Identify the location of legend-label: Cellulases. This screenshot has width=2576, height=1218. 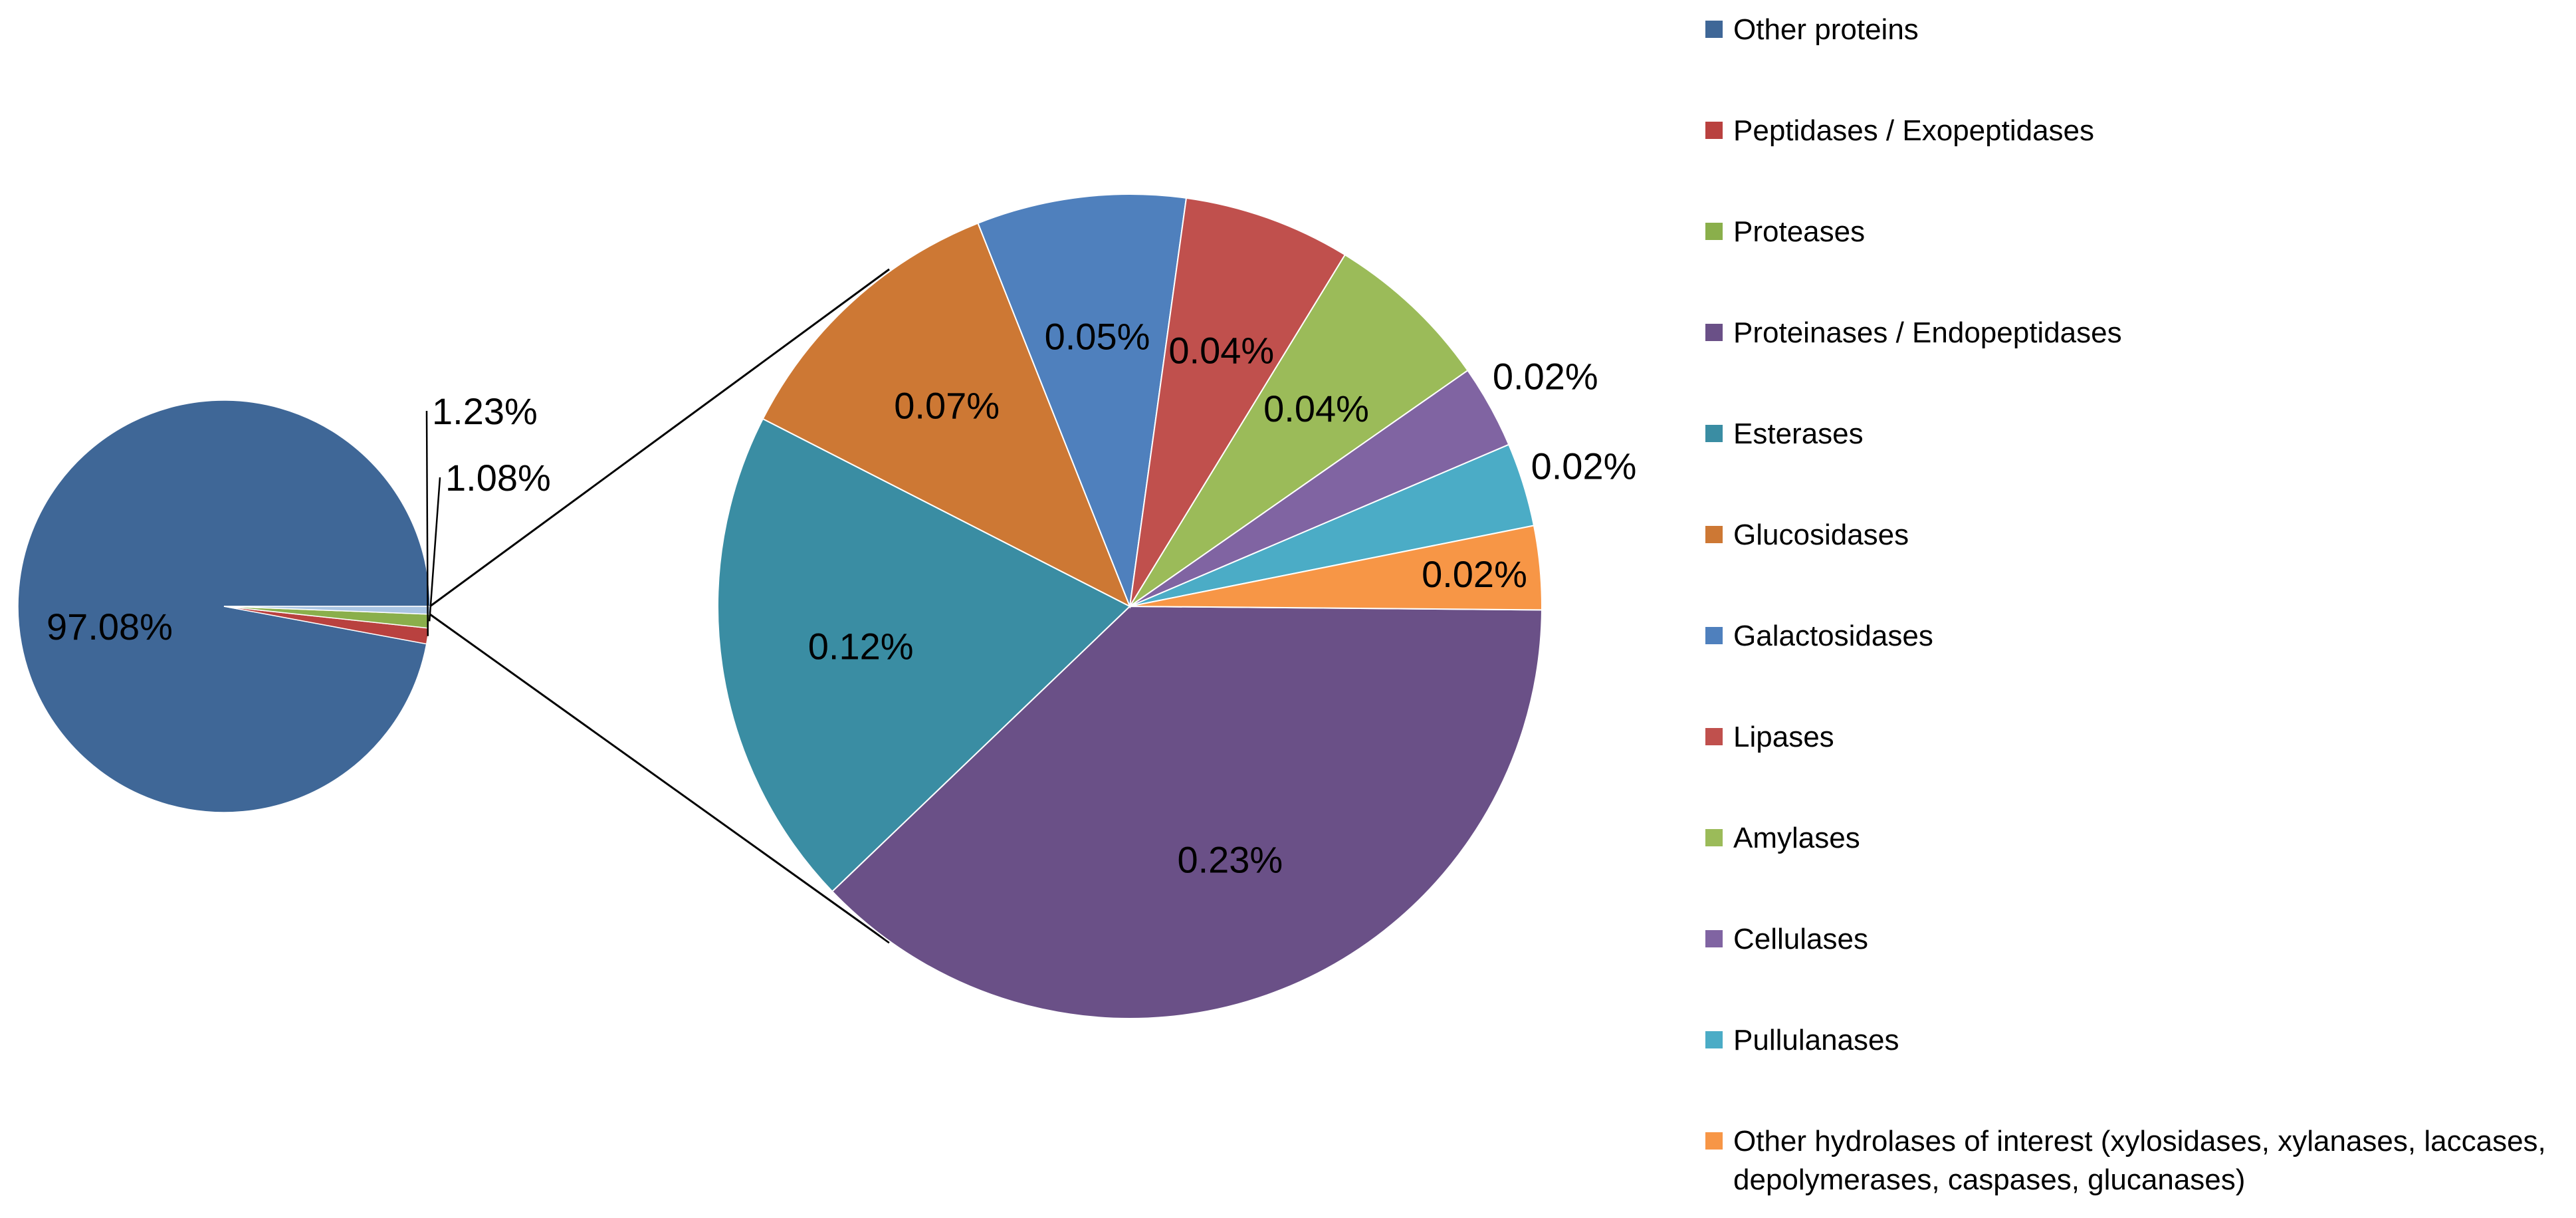
(1800, 939).